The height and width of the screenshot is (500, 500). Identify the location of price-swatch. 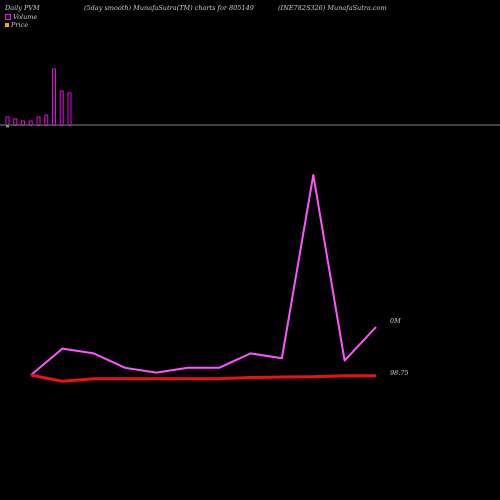
(7, 25).